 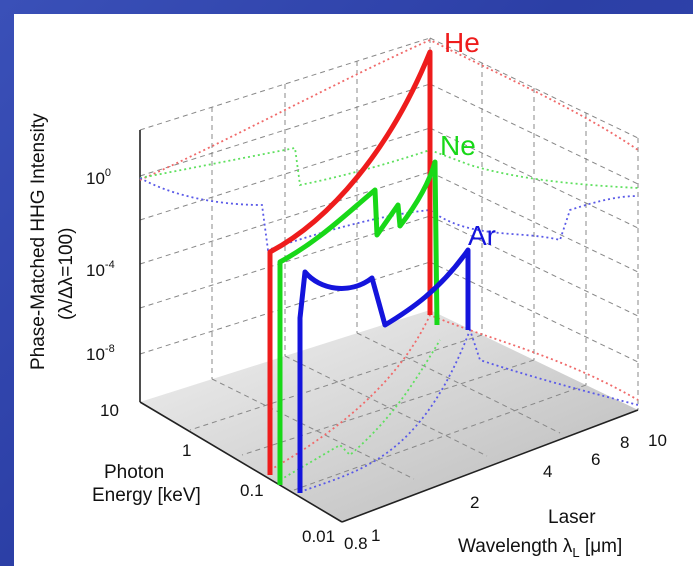 I want to click on ar-series-label: Ar, so click(x=482, y=235).